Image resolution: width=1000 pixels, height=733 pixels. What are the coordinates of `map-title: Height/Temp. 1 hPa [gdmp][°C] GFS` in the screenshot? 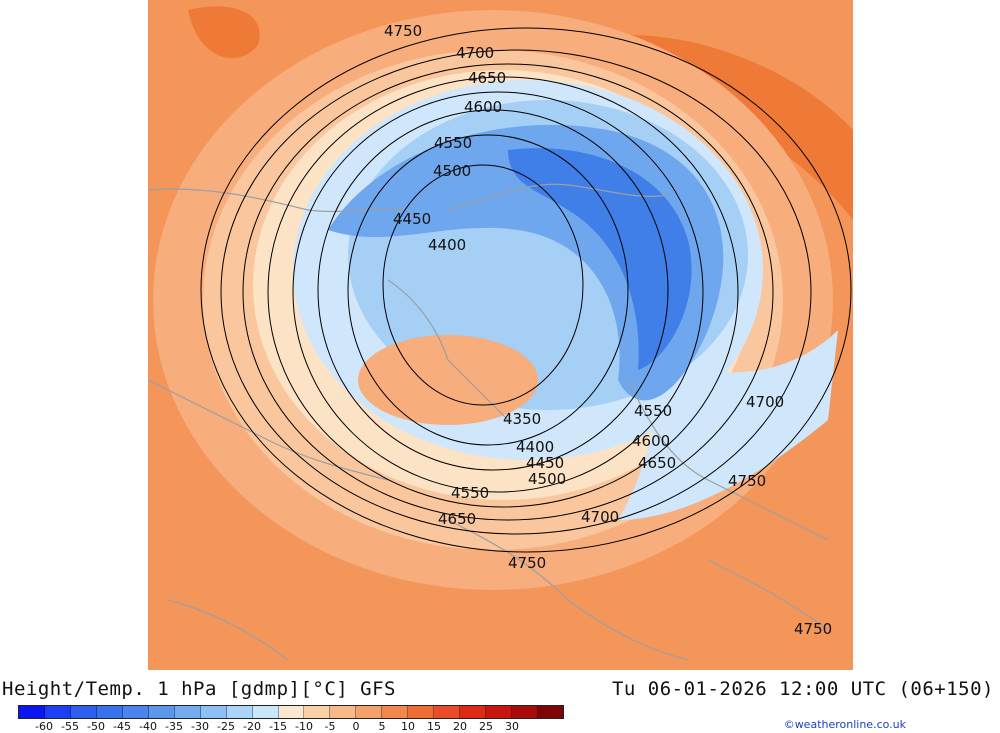 It's located at (199, 689).